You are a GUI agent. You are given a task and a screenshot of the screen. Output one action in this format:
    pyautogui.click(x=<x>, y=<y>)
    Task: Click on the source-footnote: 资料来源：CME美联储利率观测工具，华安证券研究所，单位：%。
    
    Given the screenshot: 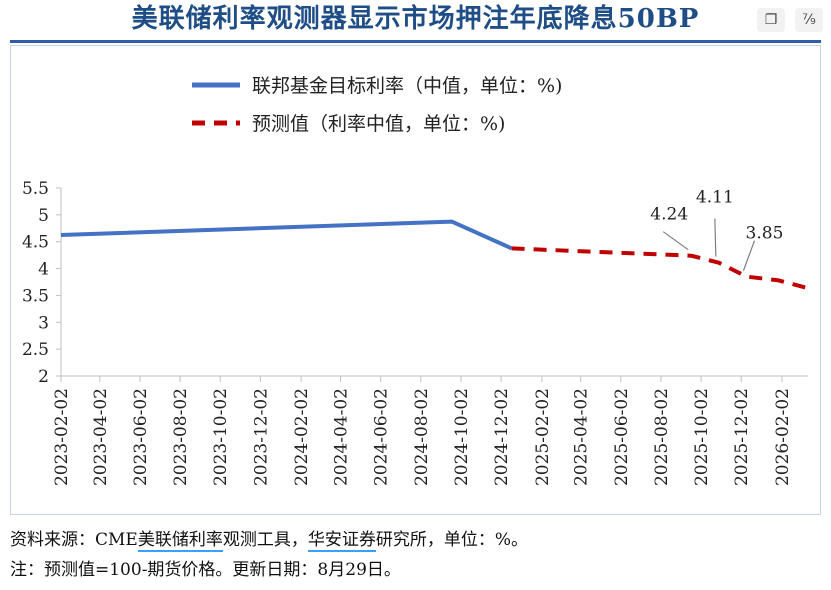 What is the action you would take?
    pyautogui.click(x=269, y=538)
    